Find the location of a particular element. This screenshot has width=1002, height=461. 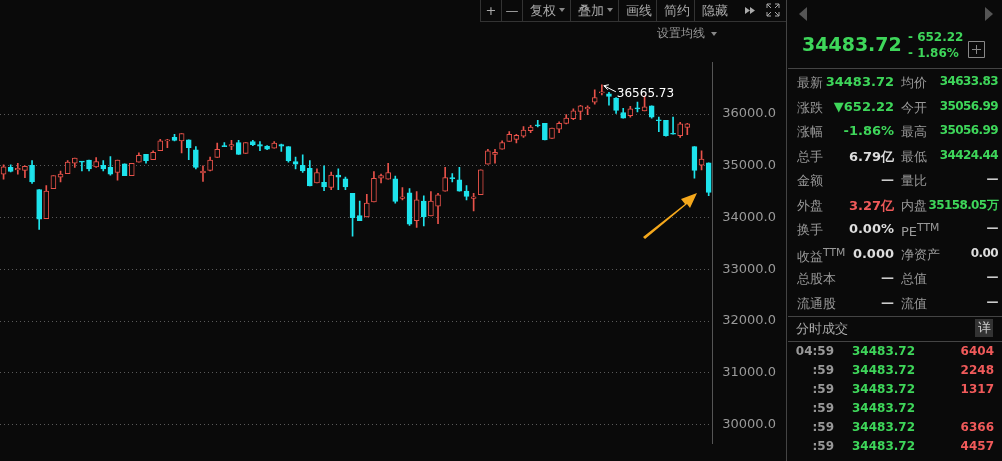

y-tick-label: 35000.0 is located at coordinates (749, 165).